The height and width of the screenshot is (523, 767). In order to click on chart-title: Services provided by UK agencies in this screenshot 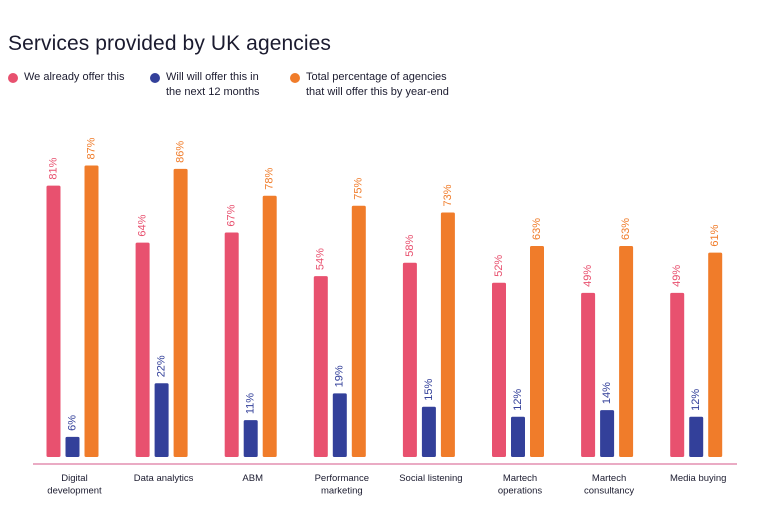, I will do `click(170, 43)`.